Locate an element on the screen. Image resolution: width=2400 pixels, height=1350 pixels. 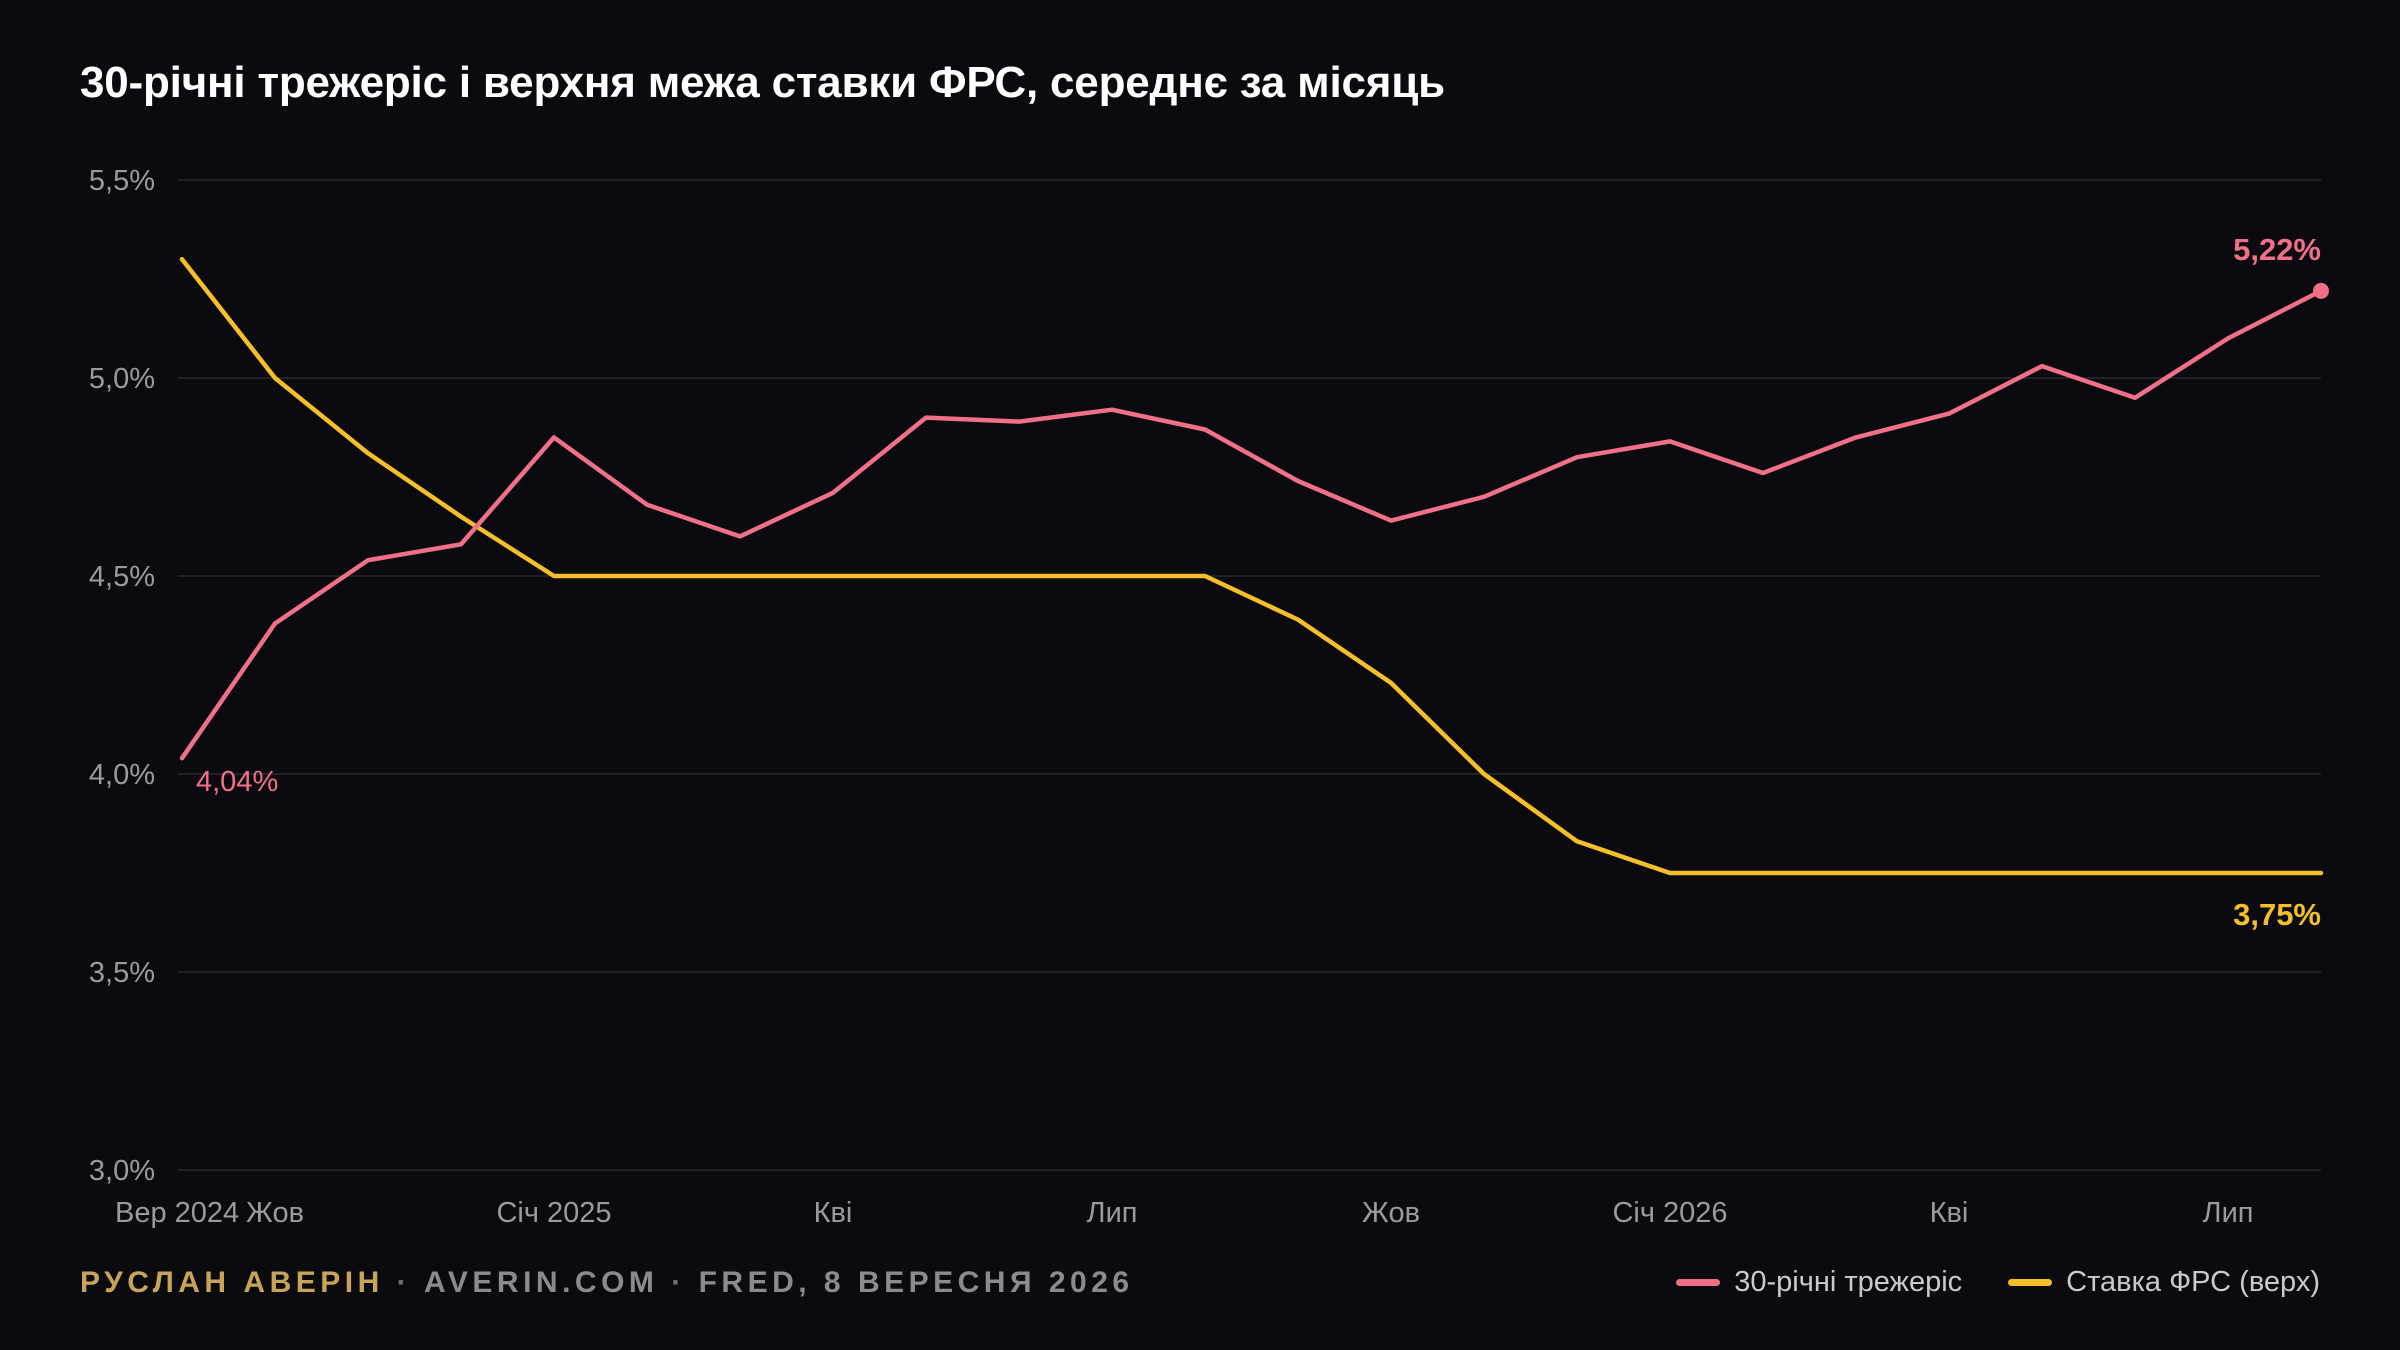
legend-swatch-fed is located at coordinates (2030, 1282).